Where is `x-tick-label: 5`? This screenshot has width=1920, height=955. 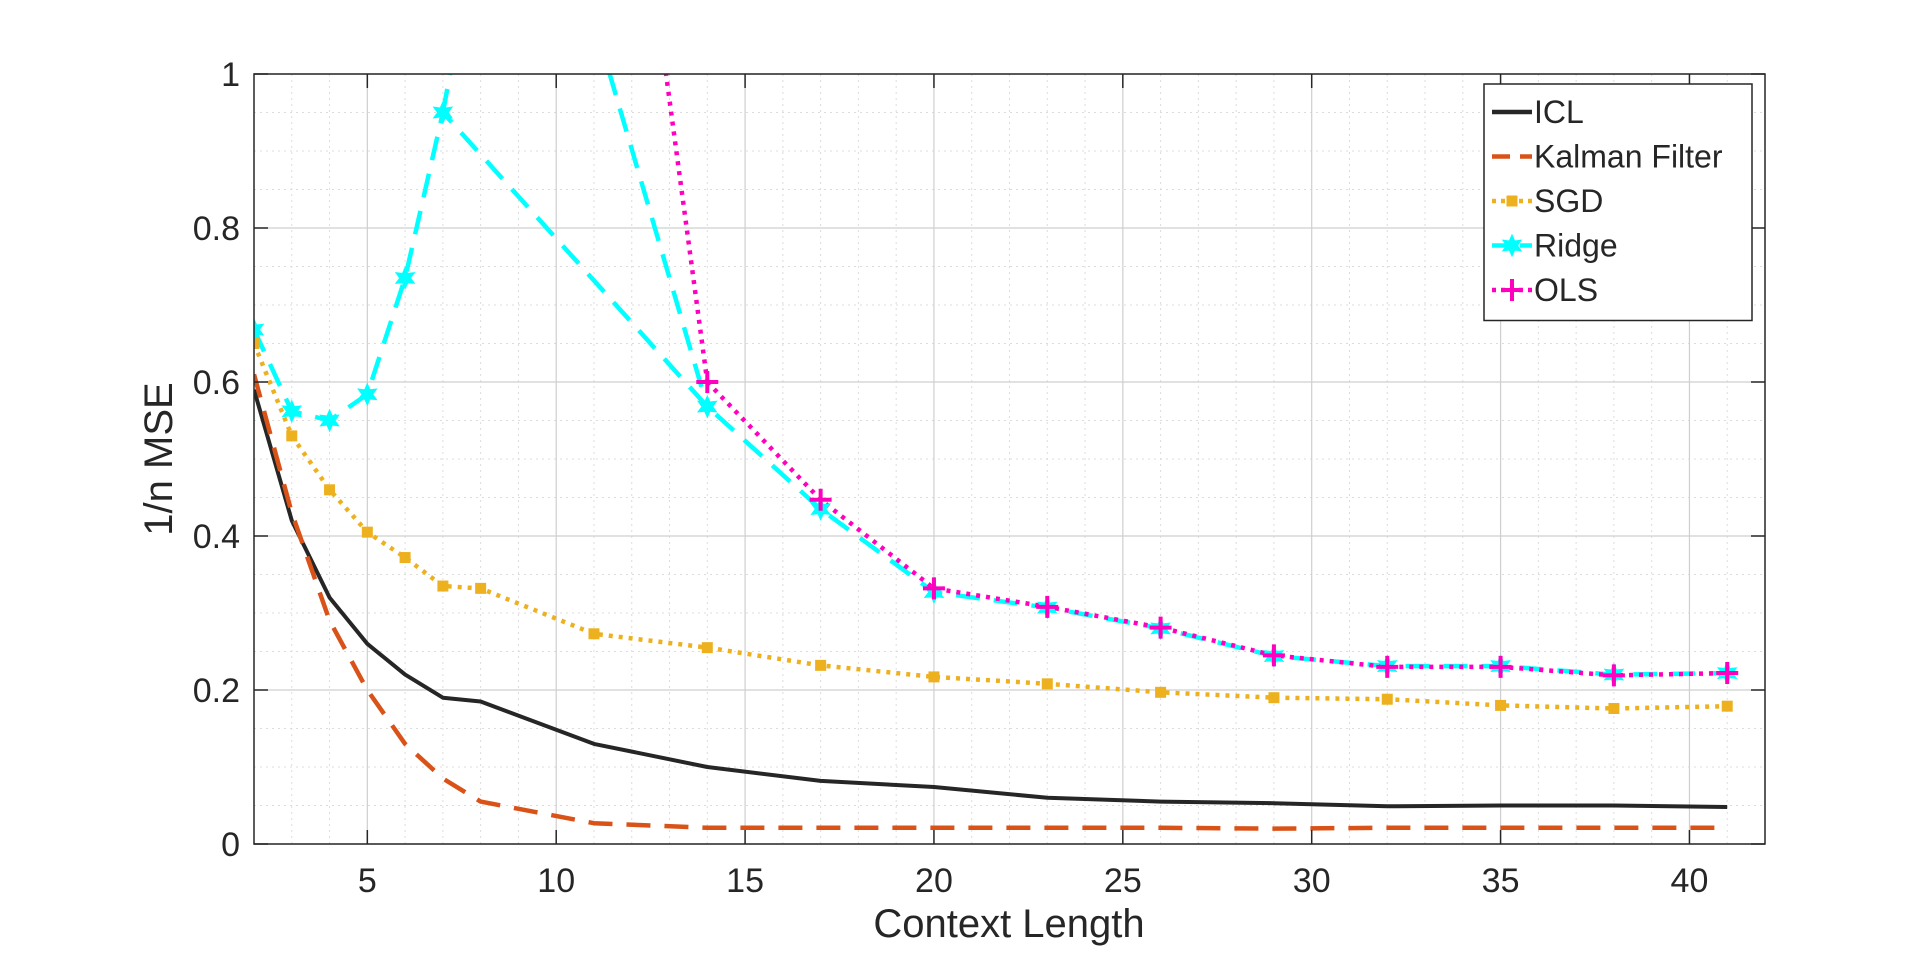
x-tick-label: 5 is located at coordinates (367, 881).